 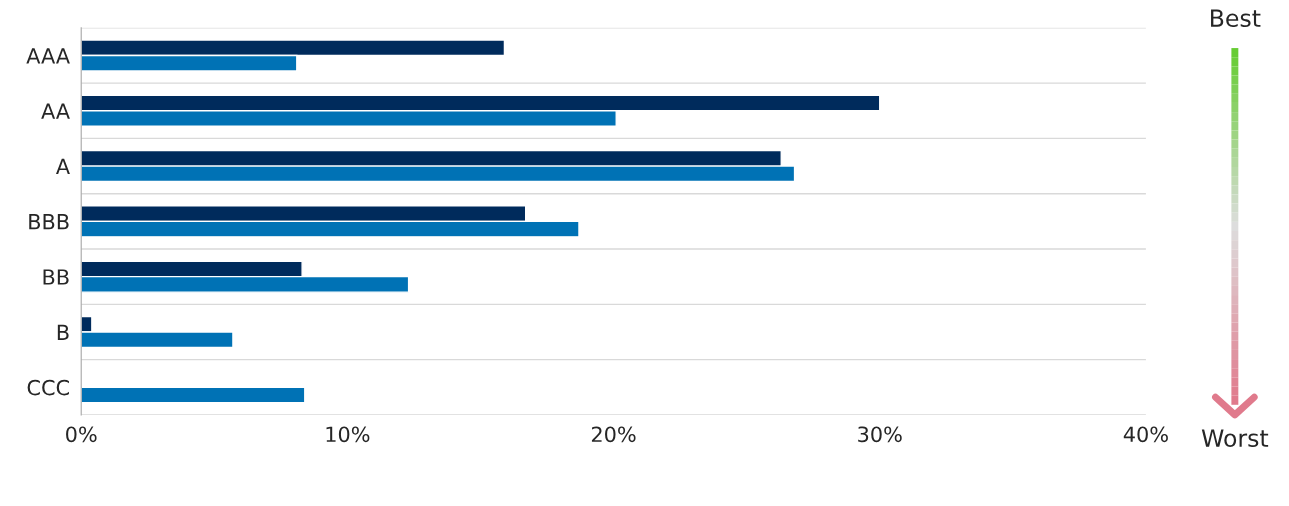 What do you see at coordinates (613, 434) in the screenshot?
I see `x-tick-label: 20%` at bounding box center [613, 434].